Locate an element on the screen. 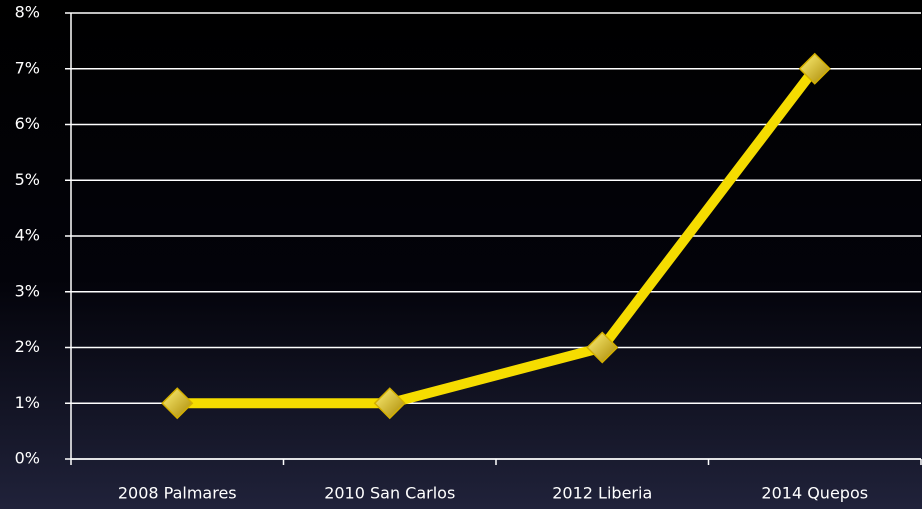  x-tick-label: 2012 Liberia is located at coordinates (602, 493).